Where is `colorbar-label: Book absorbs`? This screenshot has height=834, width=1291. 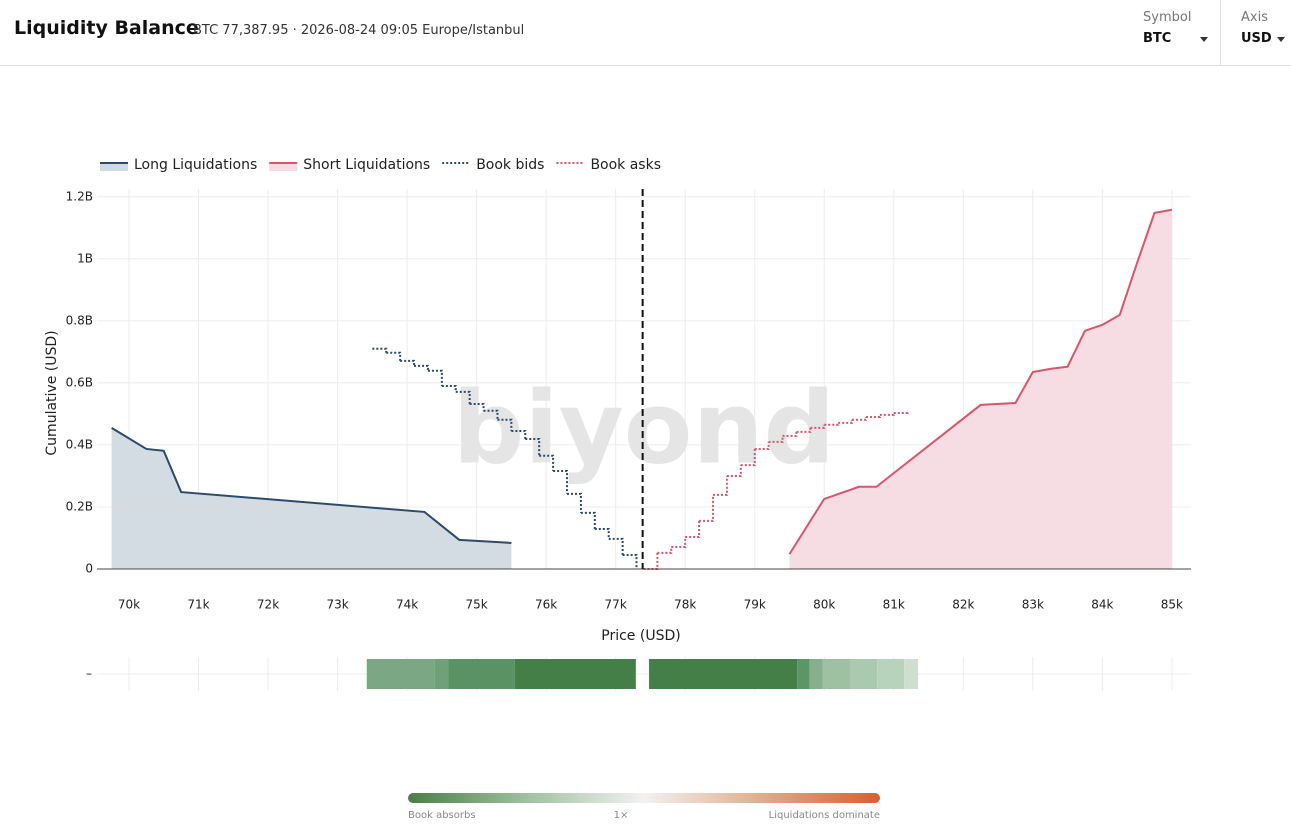
colorbar-label: Book absorbs is located at coordinates (442, 815).